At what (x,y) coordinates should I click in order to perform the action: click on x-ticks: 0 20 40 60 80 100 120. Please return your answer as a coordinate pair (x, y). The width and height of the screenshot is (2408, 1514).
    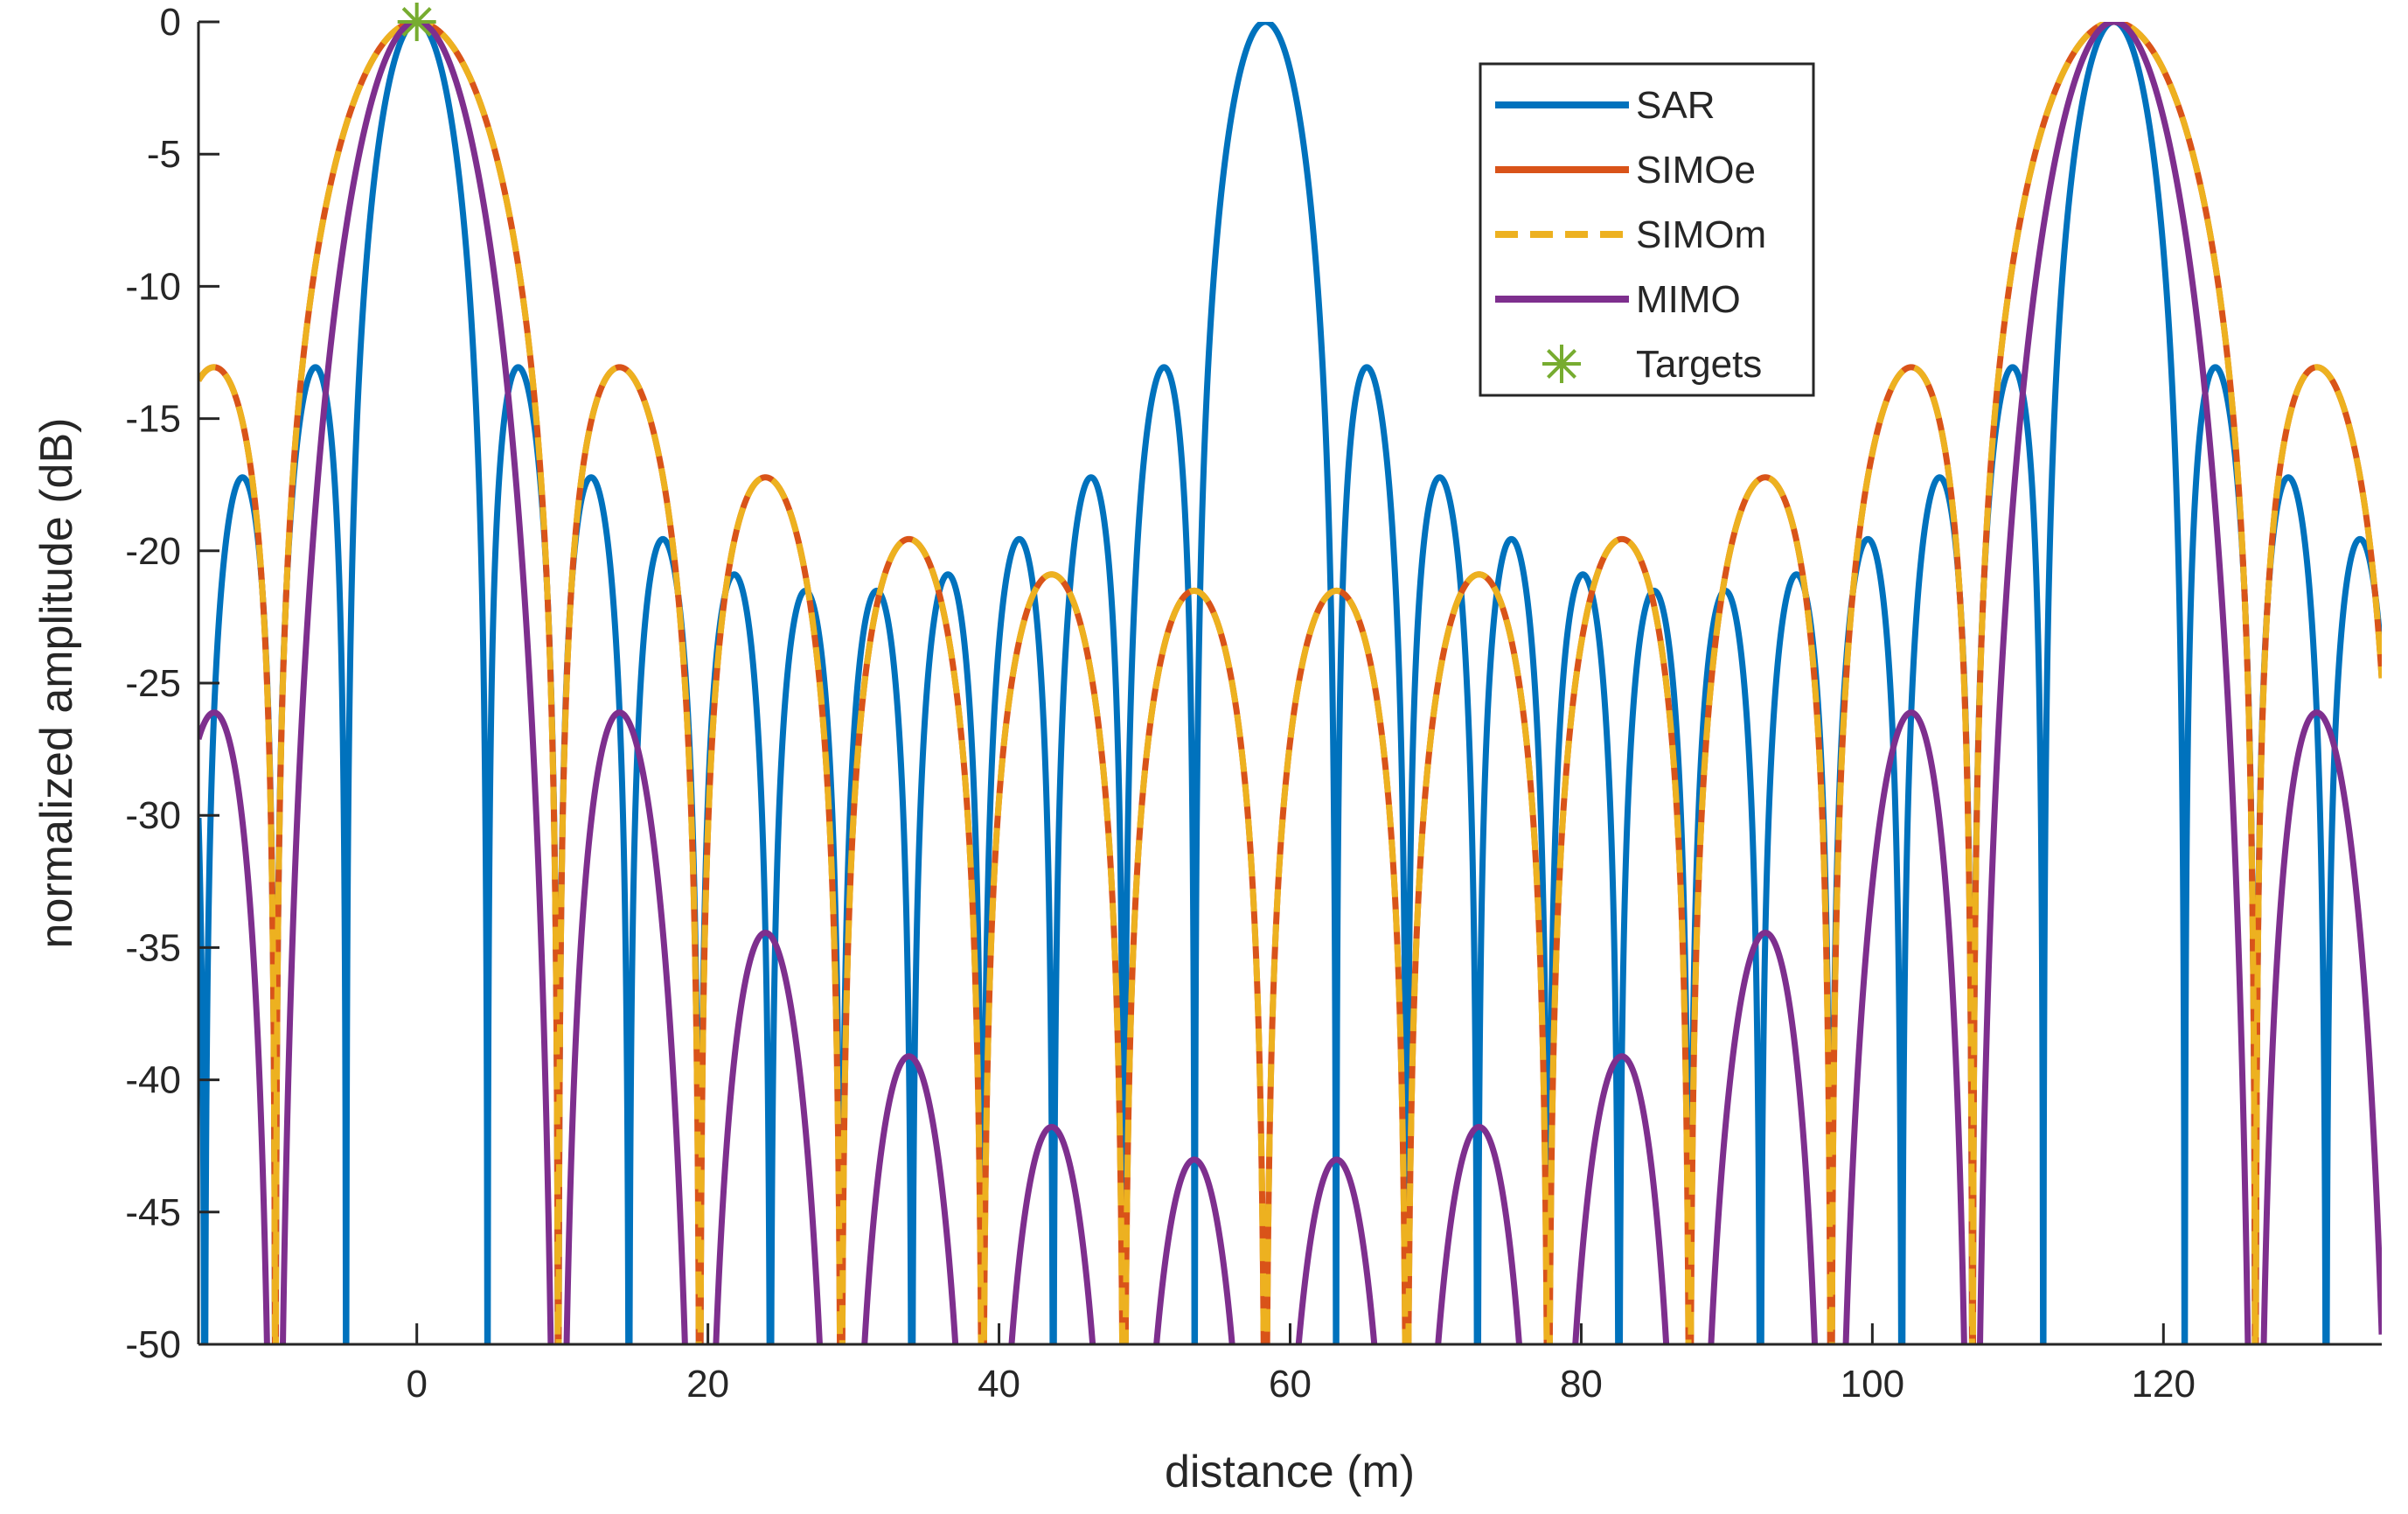
    Looking at the image, I should click on (1301, 1364).